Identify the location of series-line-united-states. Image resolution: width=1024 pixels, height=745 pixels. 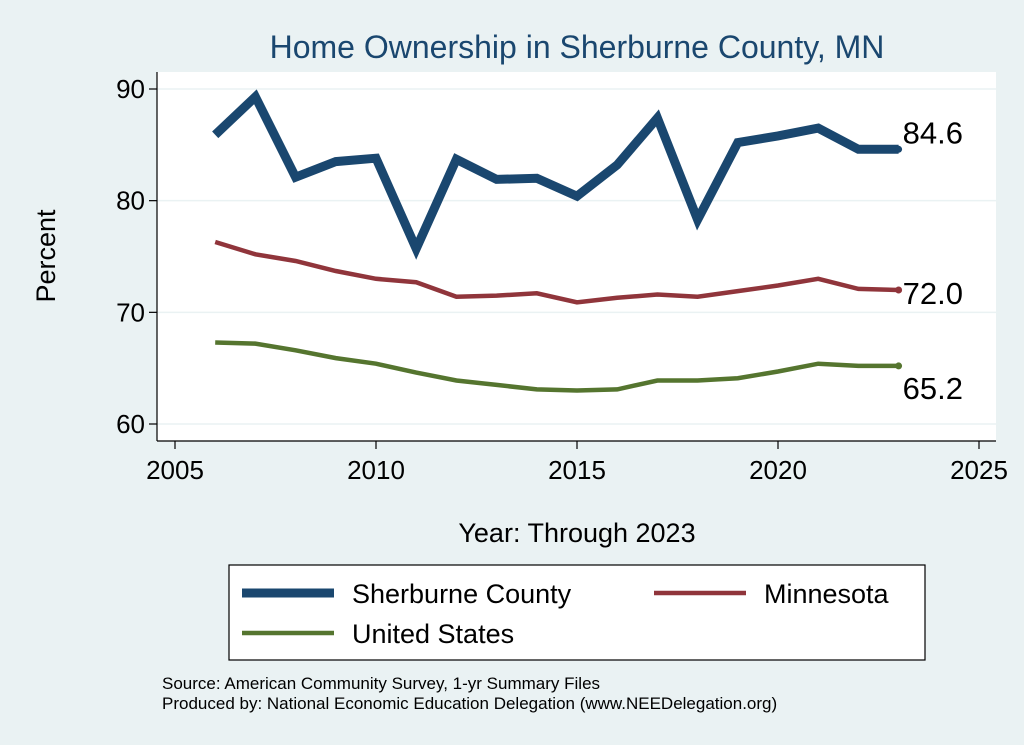
(557, 366).